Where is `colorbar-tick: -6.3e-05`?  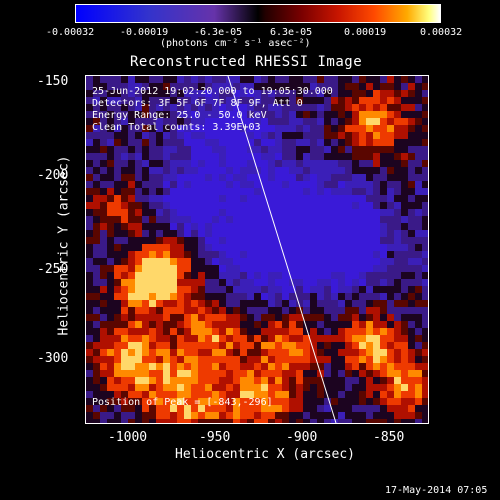 colorbar-tick: -6.3e-05 is located at coordinates (218, 32).